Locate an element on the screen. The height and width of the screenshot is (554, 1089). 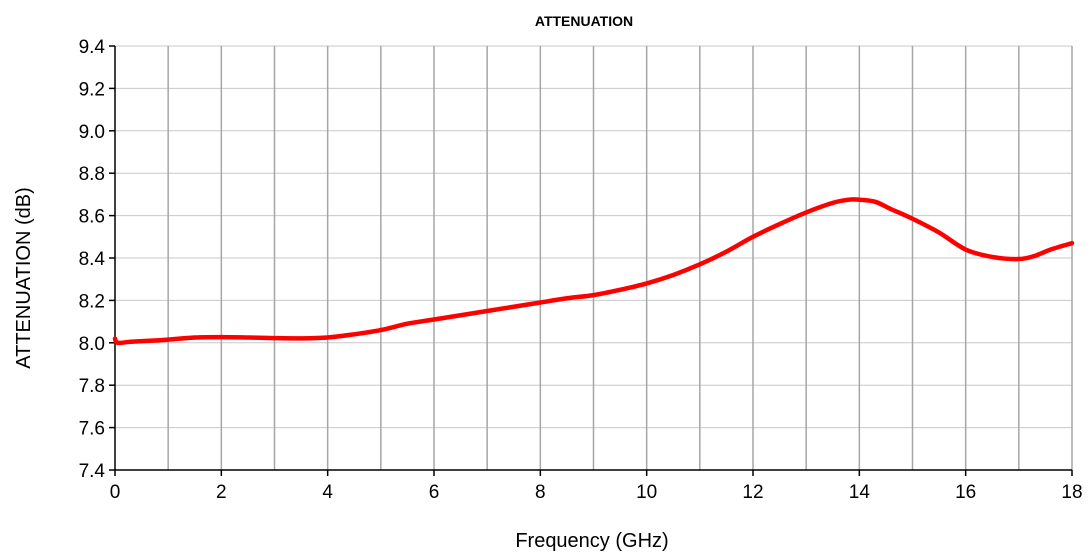
x-tick-label: 6 is located at coordinates (434, 492).